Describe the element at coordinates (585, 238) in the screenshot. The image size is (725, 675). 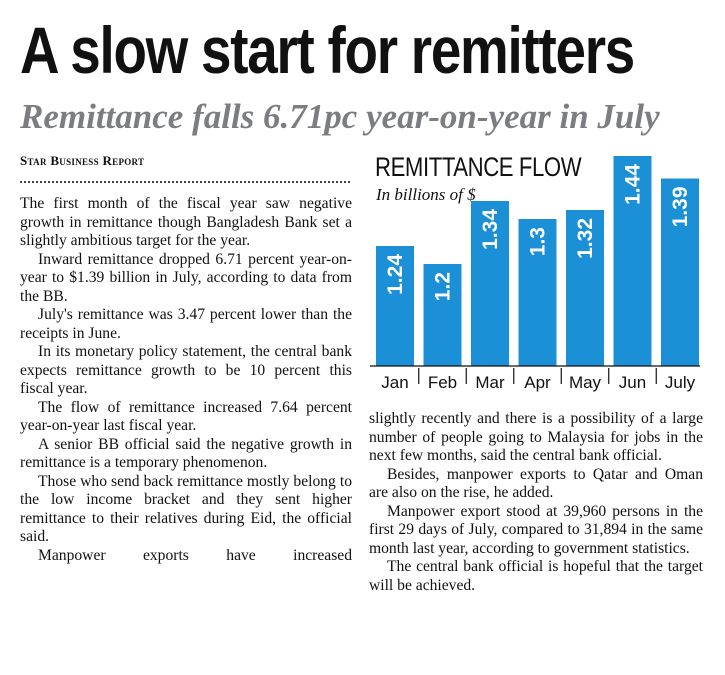
I see `bar-value-label: 1.32` at that location.